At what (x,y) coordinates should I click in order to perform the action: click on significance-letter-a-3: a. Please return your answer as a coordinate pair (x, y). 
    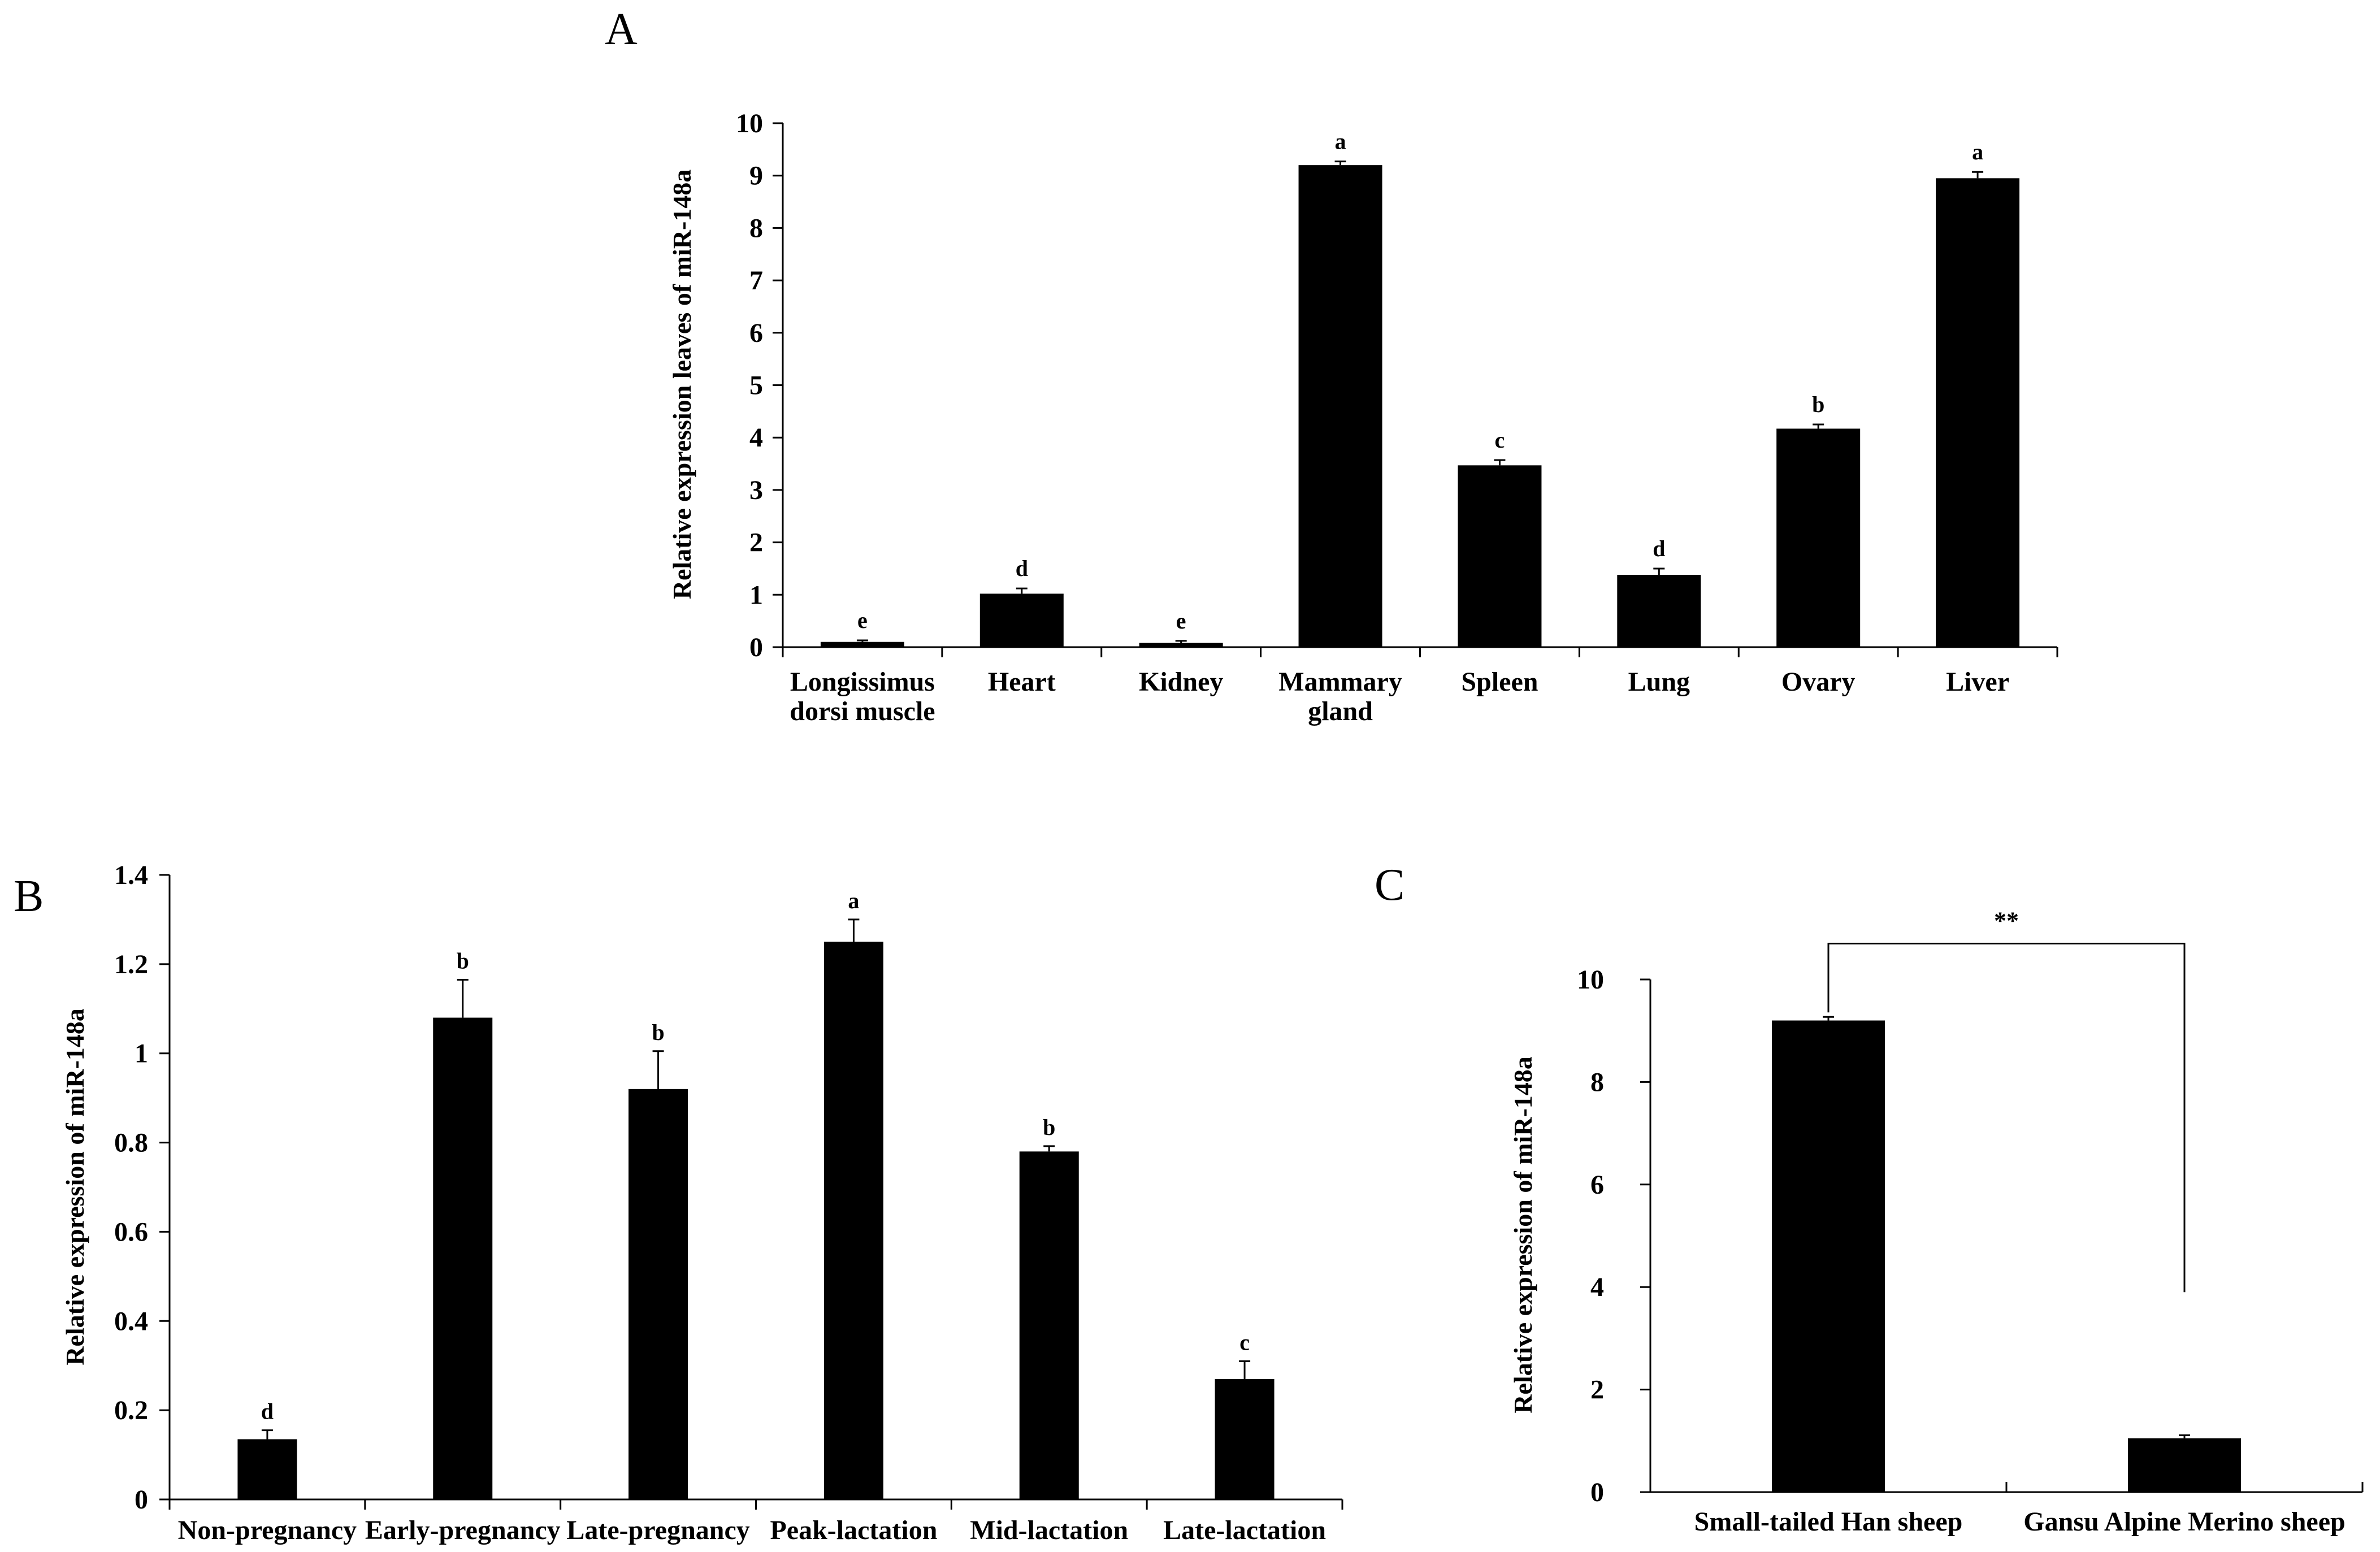
    Looking at the image, I should click on (1340, 141).